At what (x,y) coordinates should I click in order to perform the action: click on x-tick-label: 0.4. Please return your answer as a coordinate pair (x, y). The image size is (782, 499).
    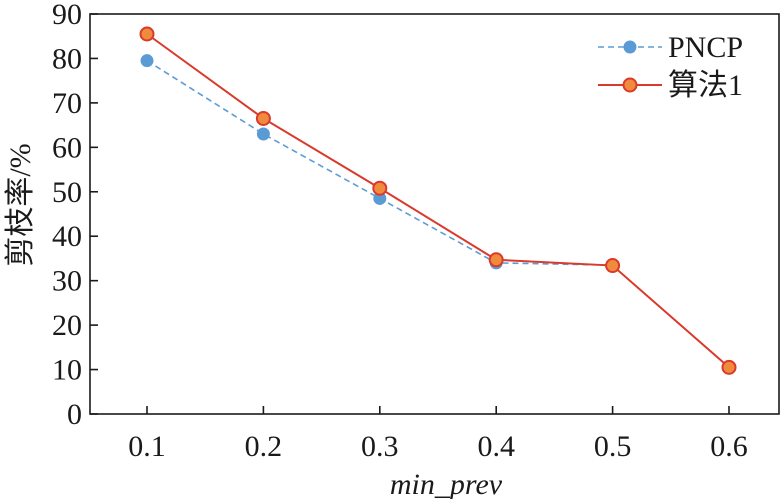
    Looking at the image, I should click on (496, 446).